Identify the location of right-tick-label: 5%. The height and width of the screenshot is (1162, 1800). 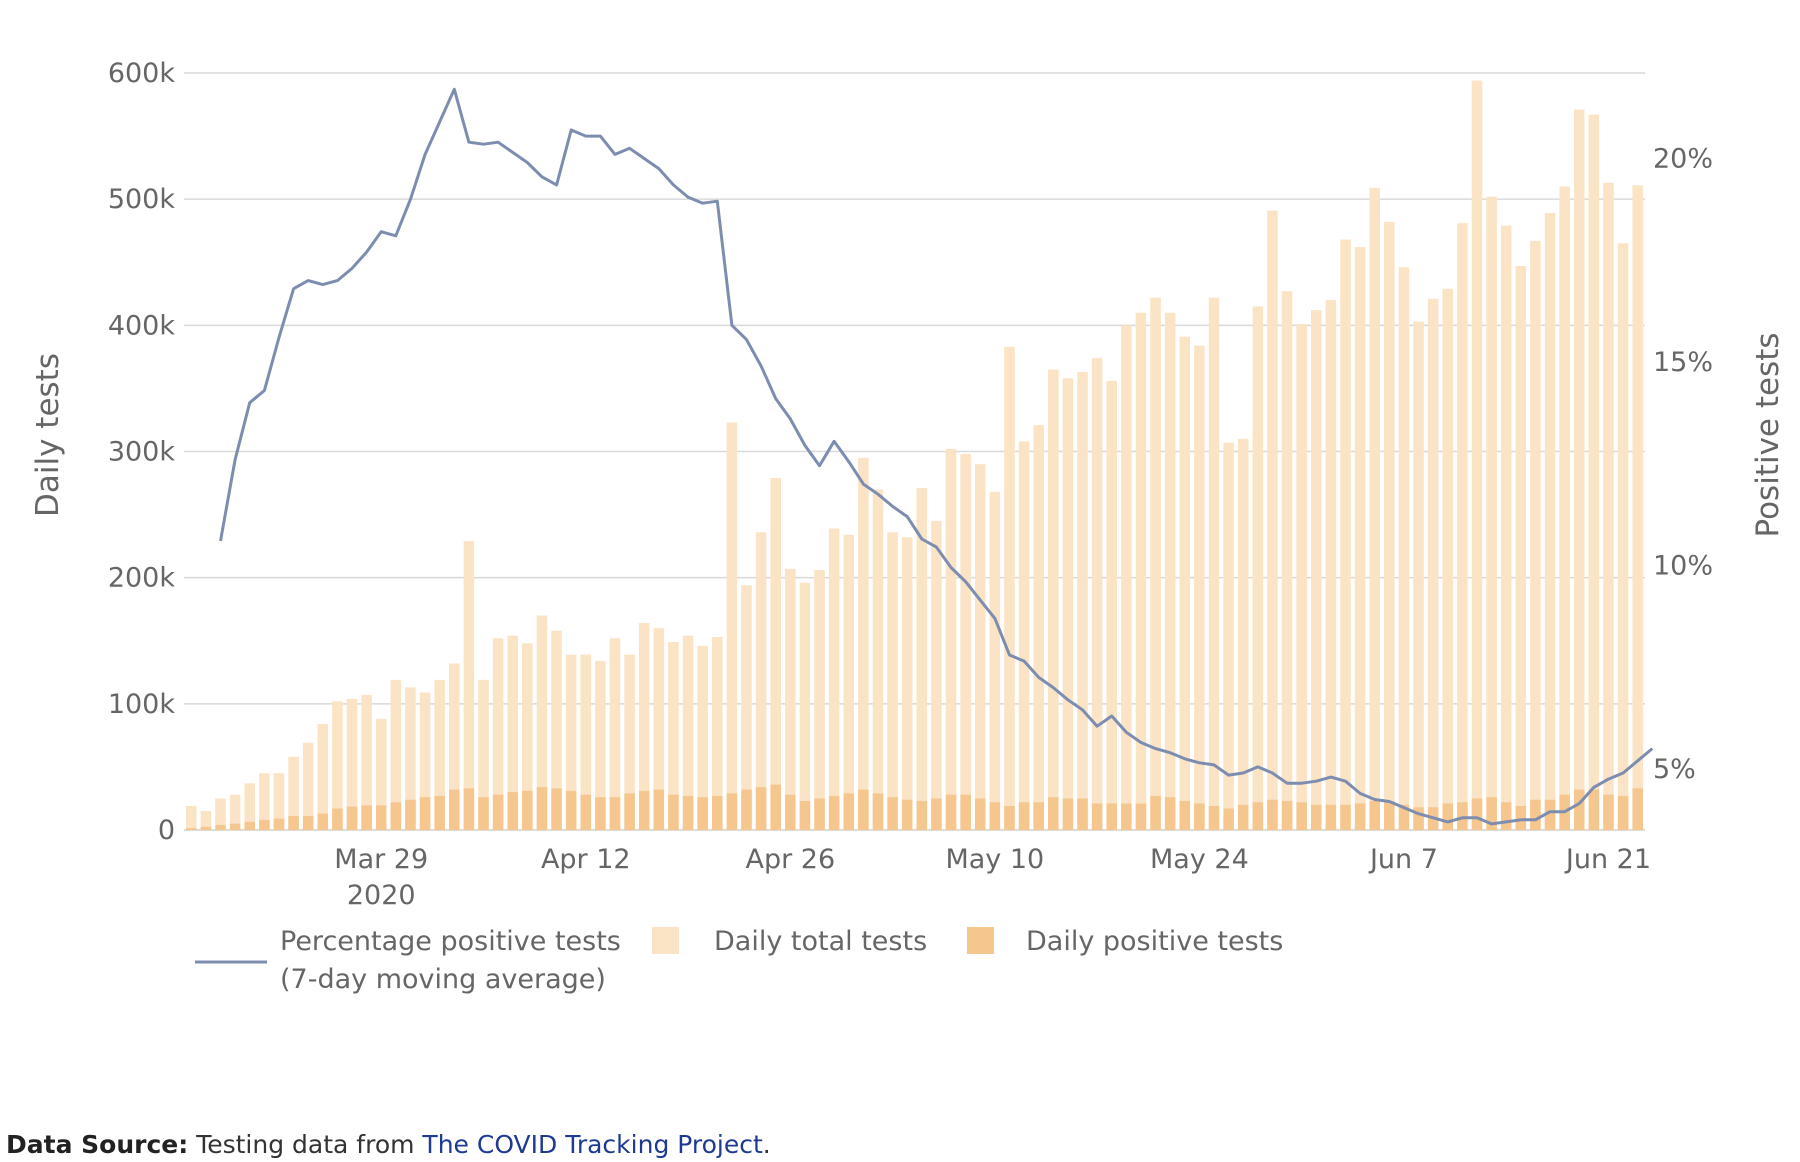
(1674, 769).